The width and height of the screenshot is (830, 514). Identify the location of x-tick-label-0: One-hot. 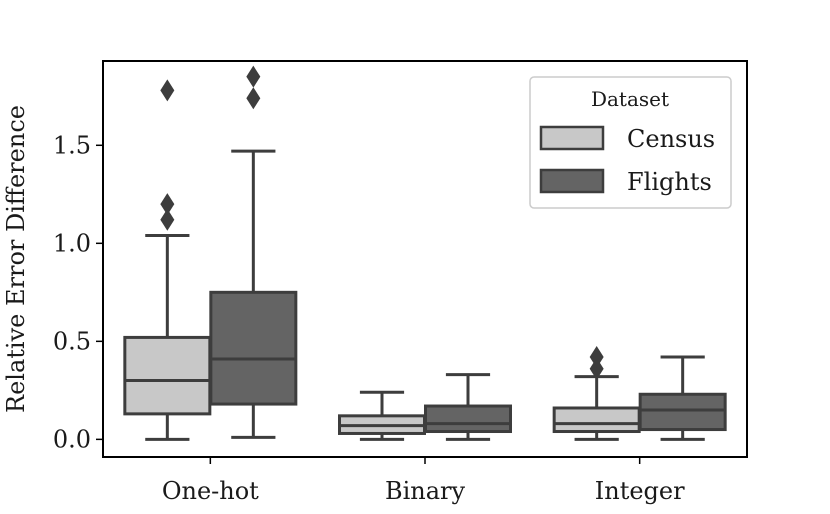
(210, 491).